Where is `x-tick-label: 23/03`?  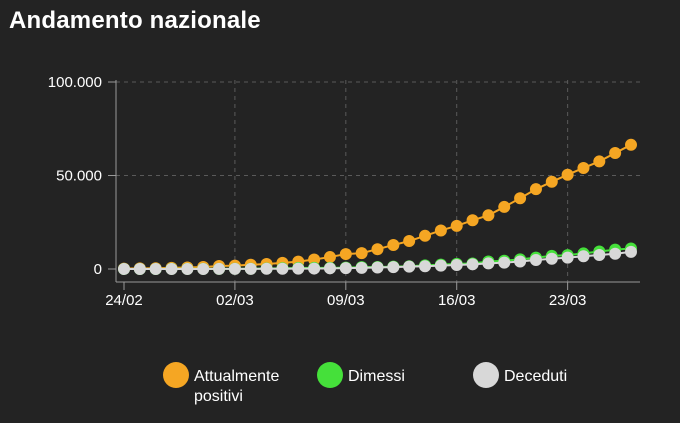
x-tick-label: 23/03 is located at coordinates (568, 300).